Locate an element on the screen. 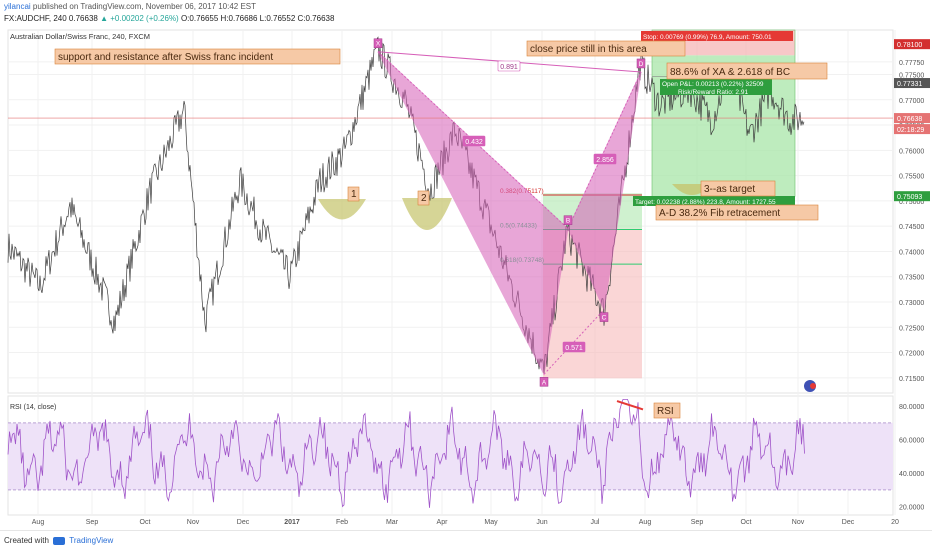  annotation-text: A-D 38.2% Fib retracement is located at coordinates (719, 213).